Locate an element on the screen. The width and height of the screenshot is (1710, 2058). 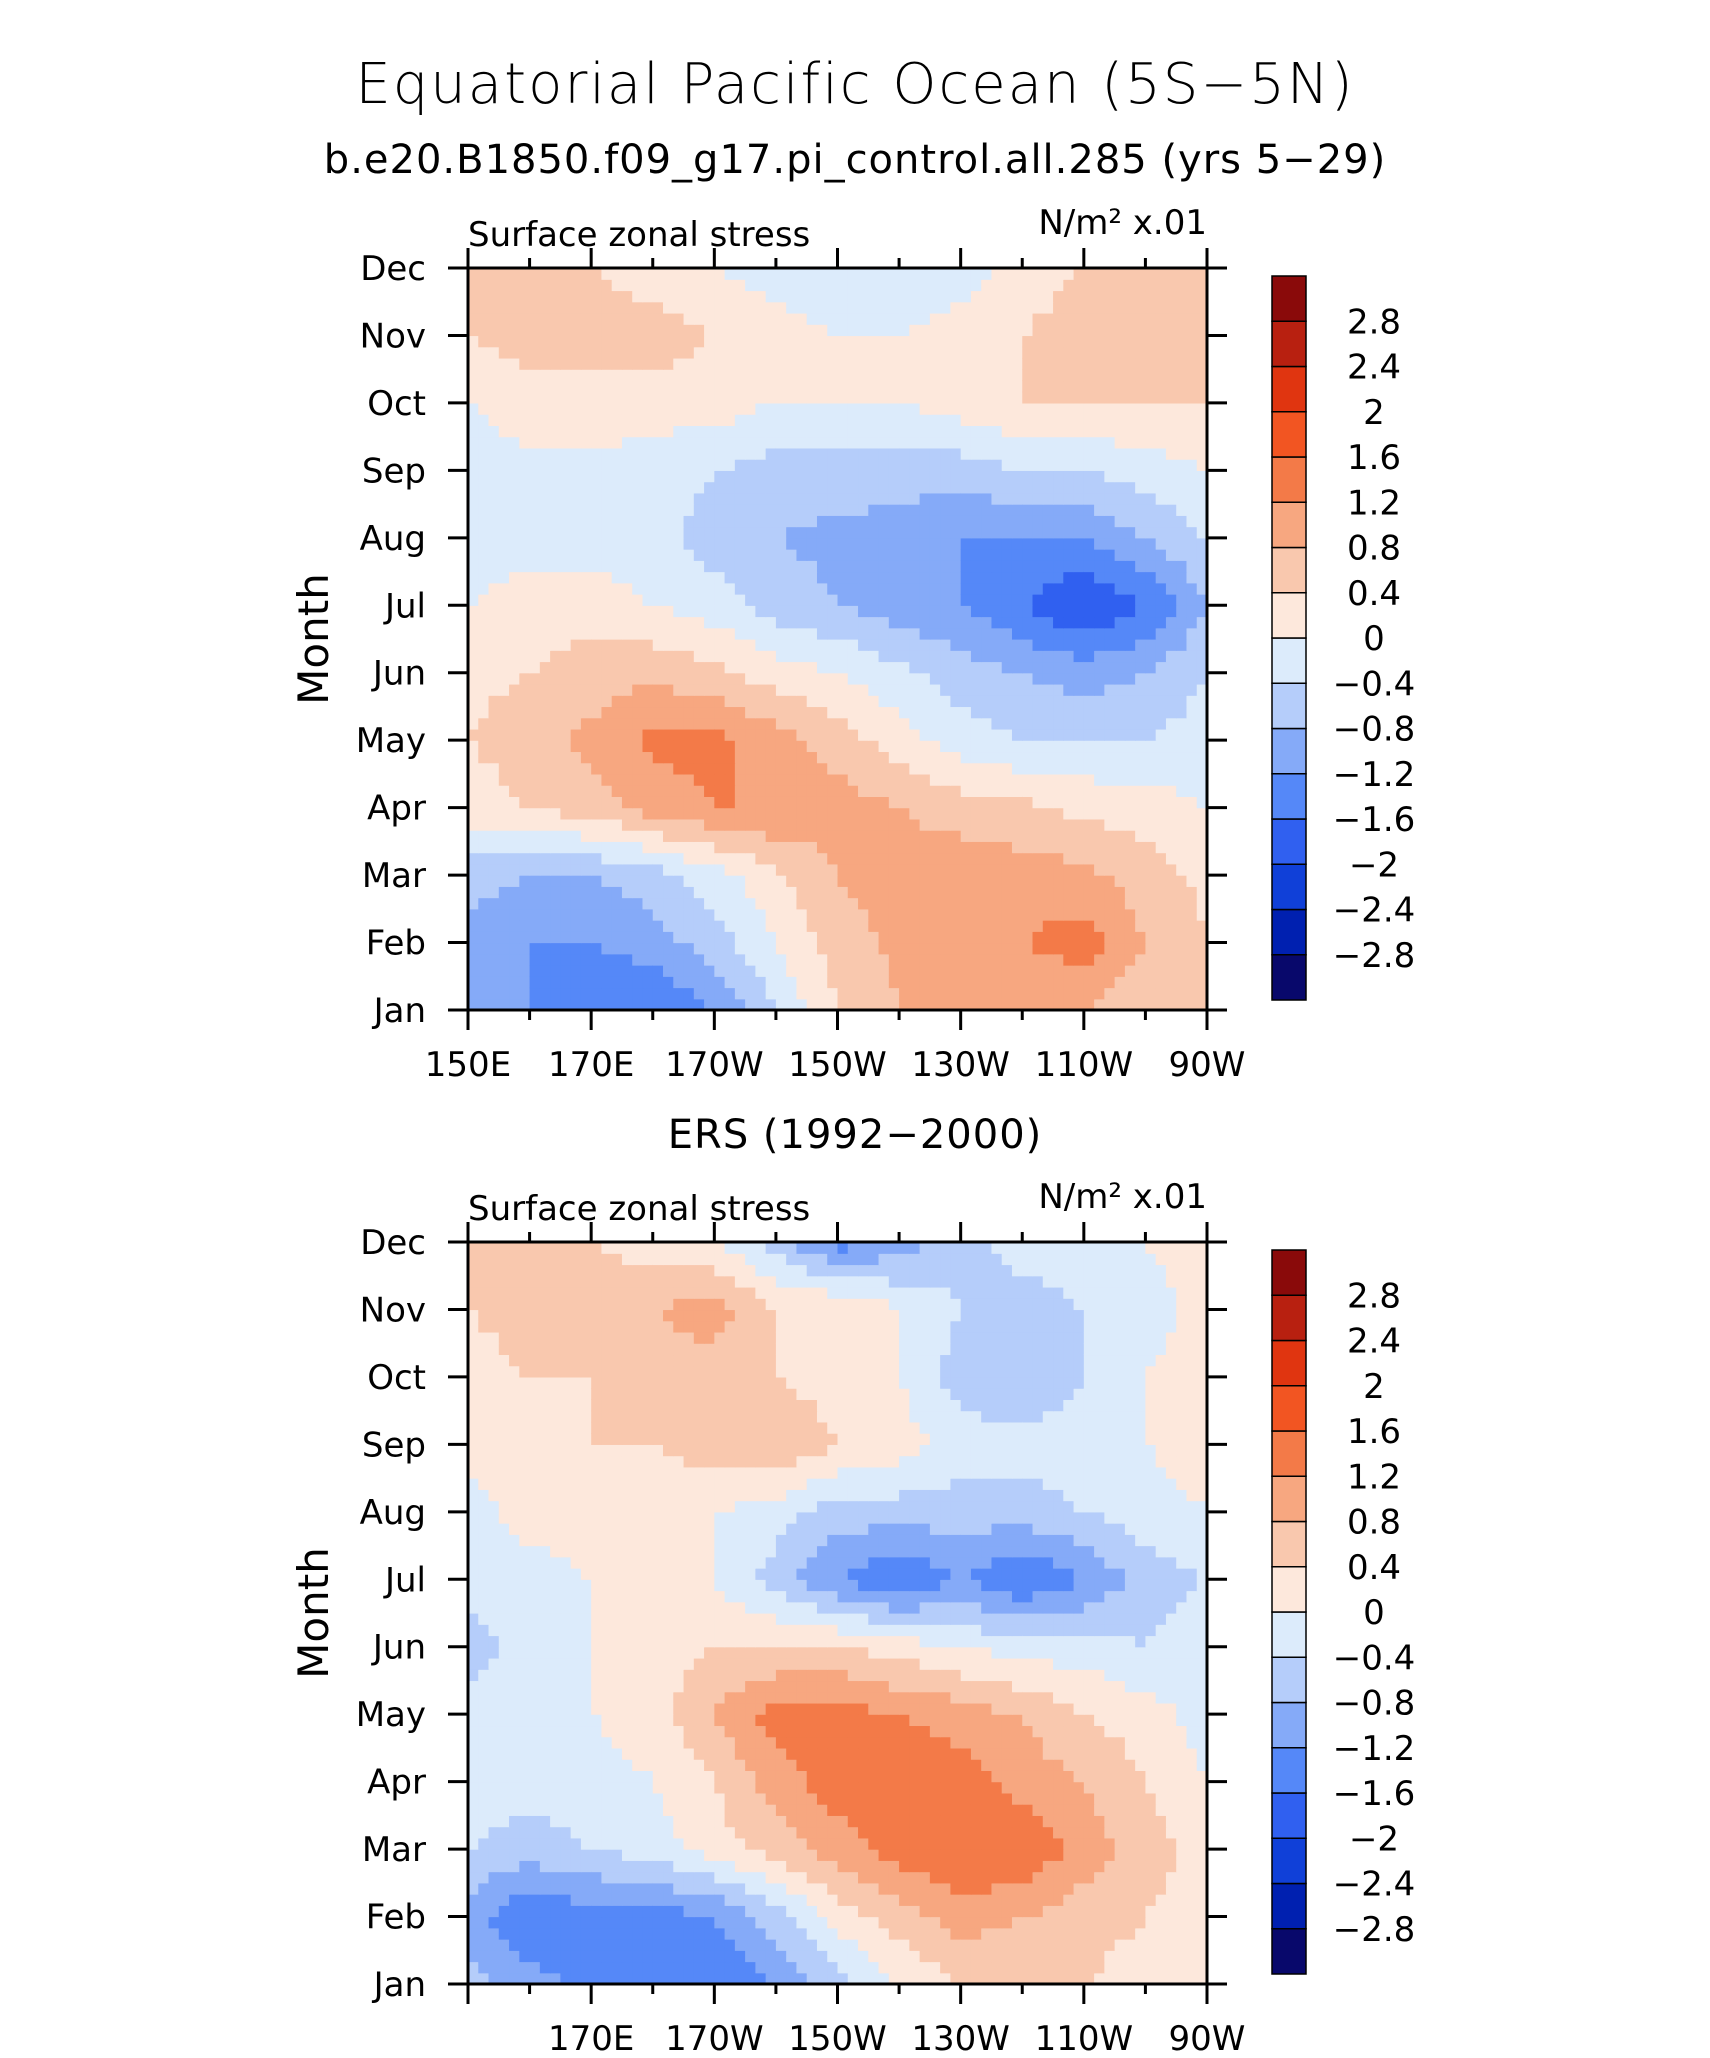
colorbar-box is located at coordinates (1289, 932).